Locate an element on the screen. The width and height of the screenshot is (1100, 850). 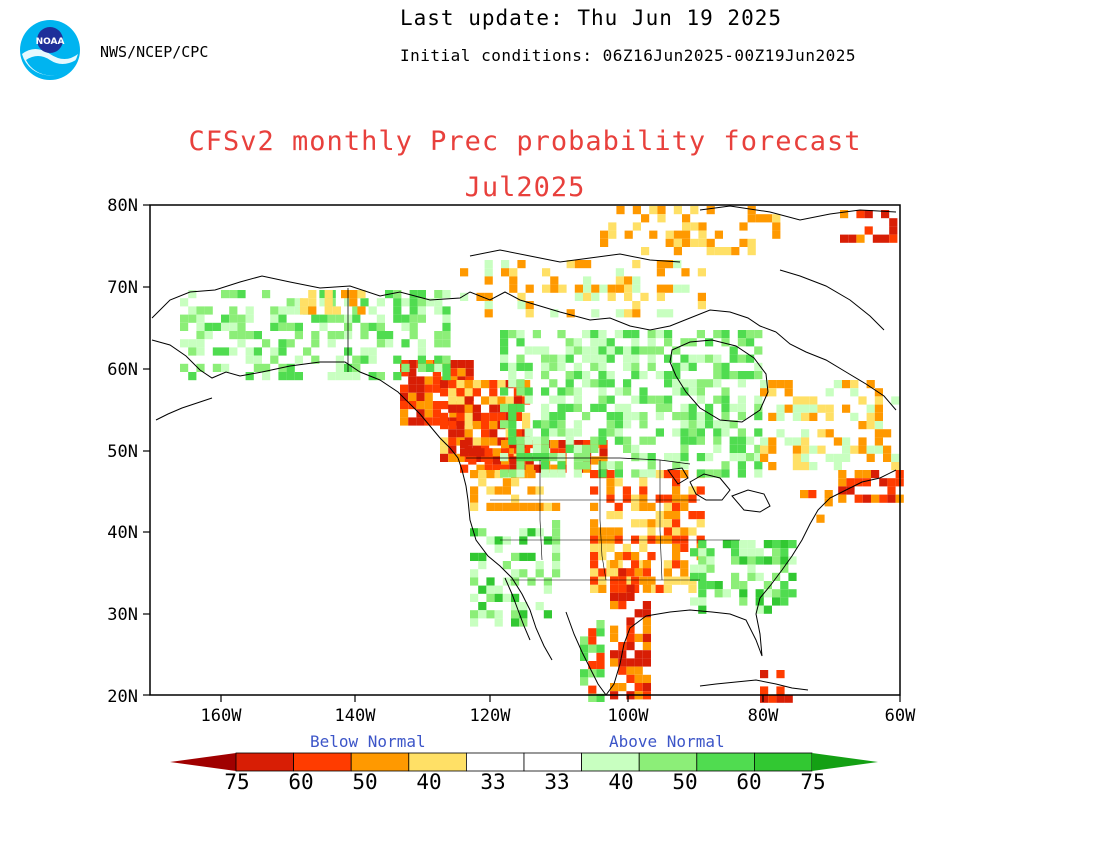
legend-swatch is located at coordinates (783, 762).